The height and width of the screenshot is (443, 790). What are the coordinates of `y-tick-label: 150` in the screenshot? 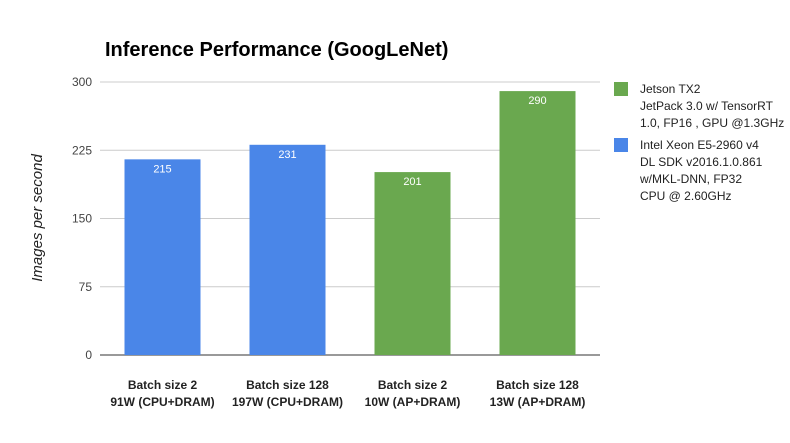 It's located at (82, 219).